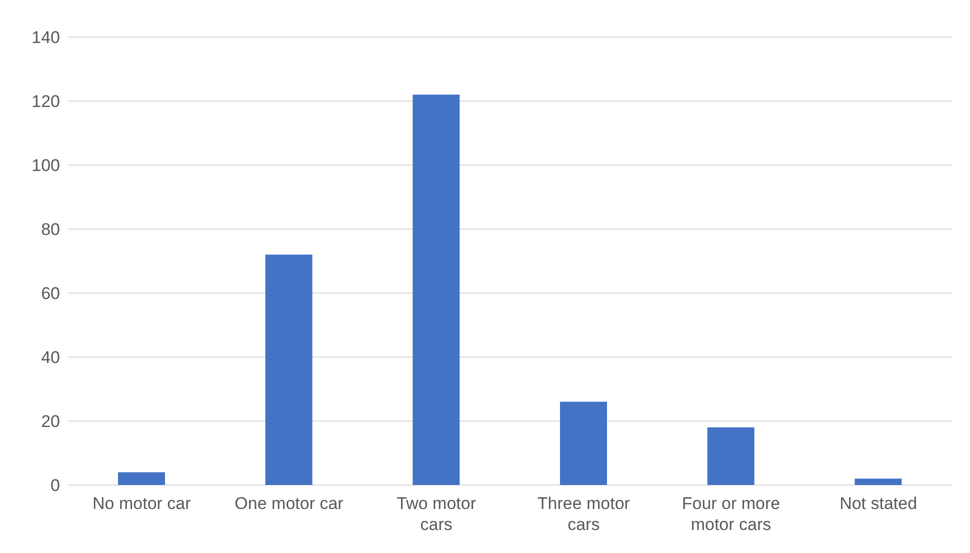 The height and width of the screenshot is (553, 970). I want to click on y-tick-label: 80, so click(50, 230).